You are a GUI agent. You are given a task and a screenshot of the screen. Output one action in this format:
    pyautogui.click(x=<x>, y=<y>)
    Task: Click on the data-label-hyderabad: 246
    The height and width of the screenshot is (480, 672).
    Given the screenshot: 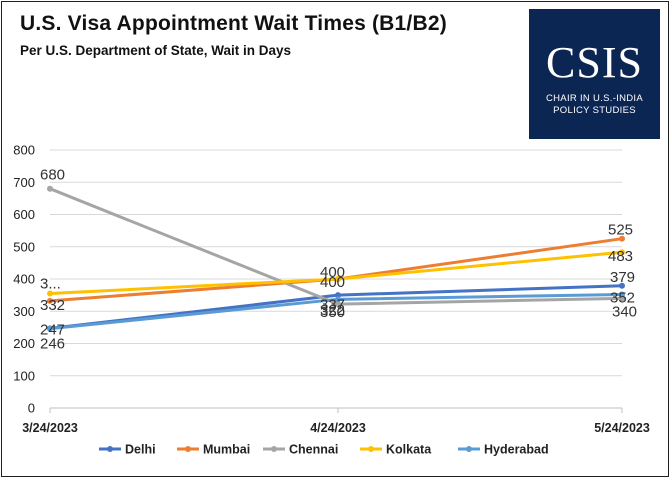 What is the action you would take?
    pyautogui.click(x=52, y=344)
    